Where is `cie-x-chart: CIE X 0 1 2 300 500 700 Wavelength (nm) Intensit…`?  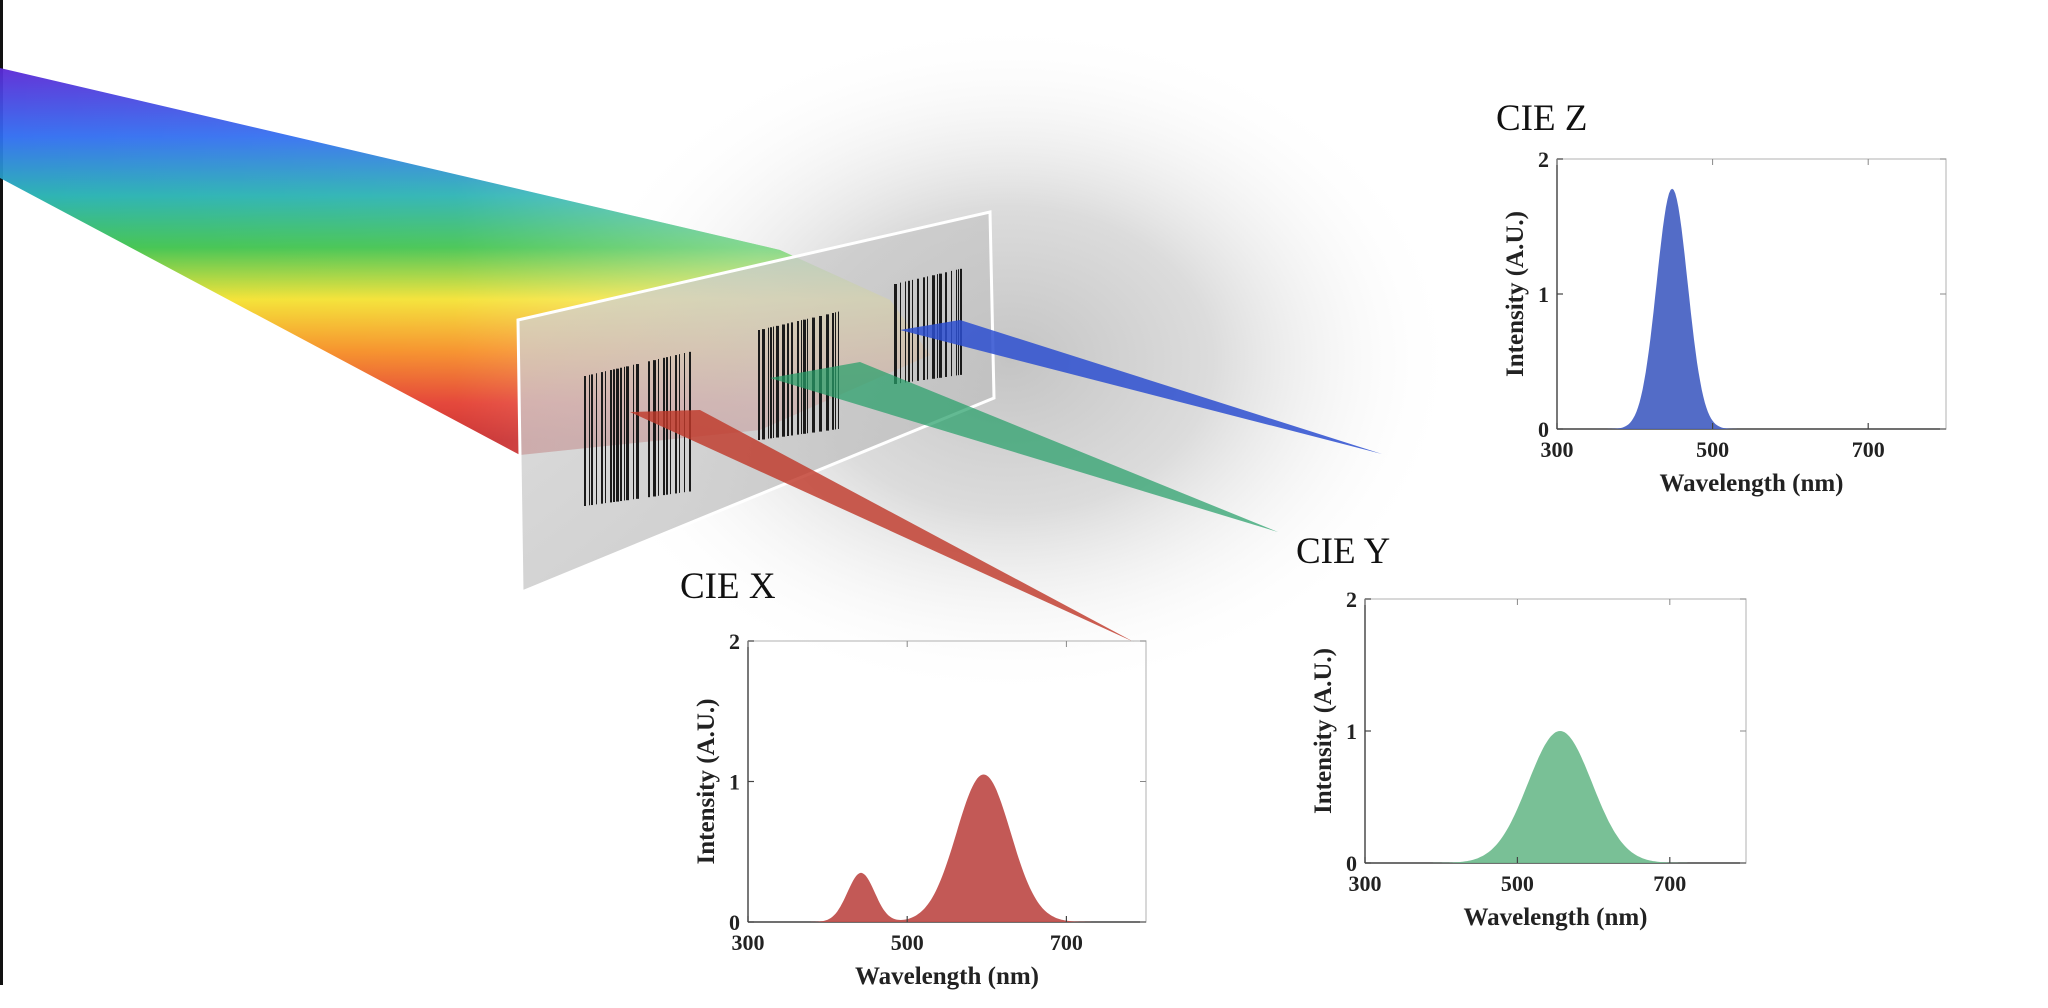 cie-x-chart: CIE X 0 1 2 300 500 700 Wavelength (nm) Intensit… is located at coordinates (913, 778).